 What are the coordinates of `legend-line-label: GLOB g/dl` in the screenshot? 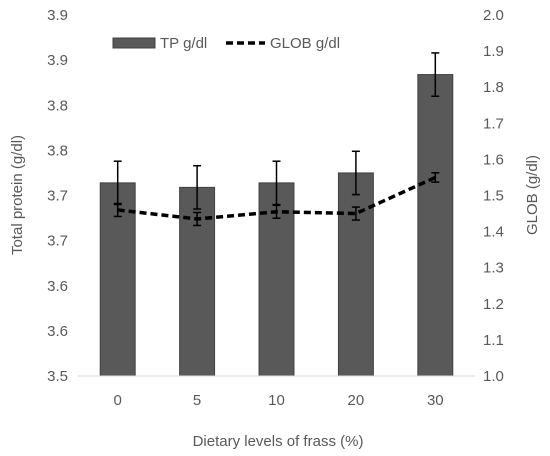 It's located at (305, 43).